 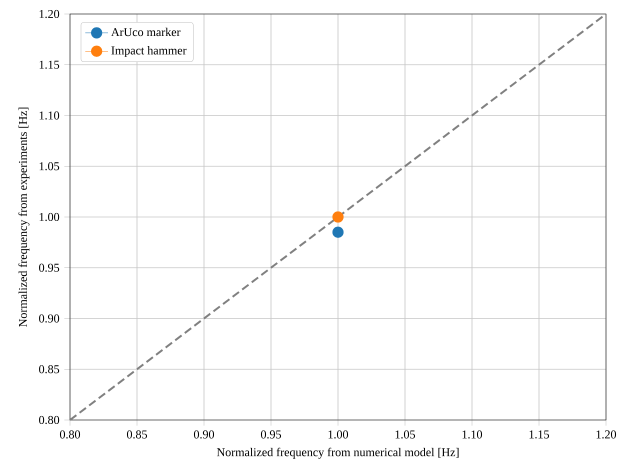 I want to click on x-tick-label: 1.05, so click(x=406, y=434).